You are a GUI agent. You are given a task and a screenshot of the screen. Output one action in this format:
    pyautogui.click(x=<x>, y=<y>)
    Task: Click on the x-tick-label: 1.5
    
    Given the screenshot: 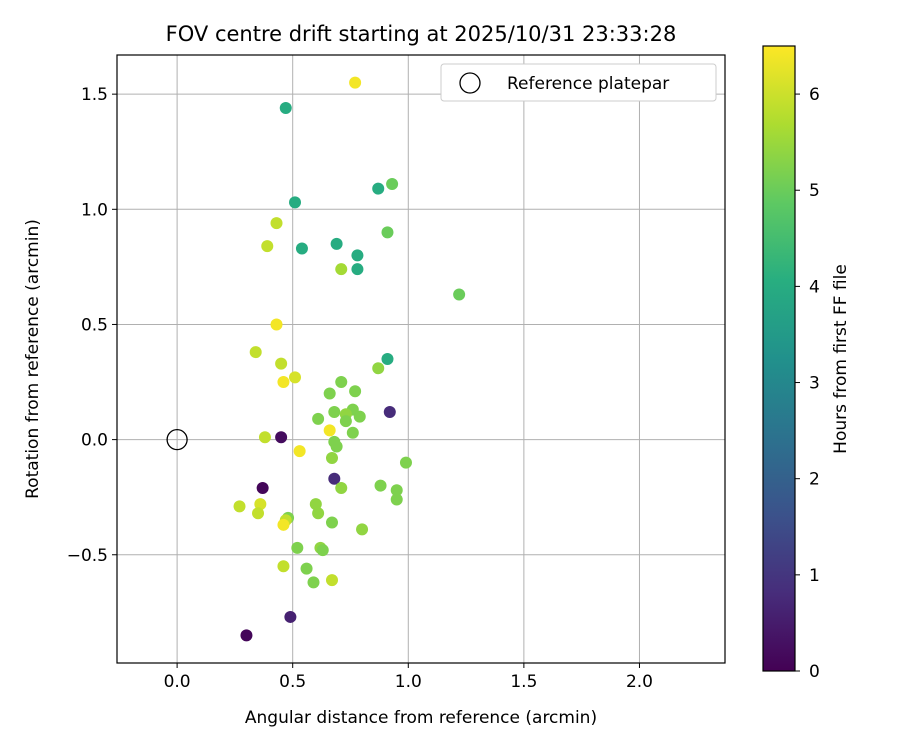 What is the action you would take?
    pyautogui.click(x=523, y=682)
    